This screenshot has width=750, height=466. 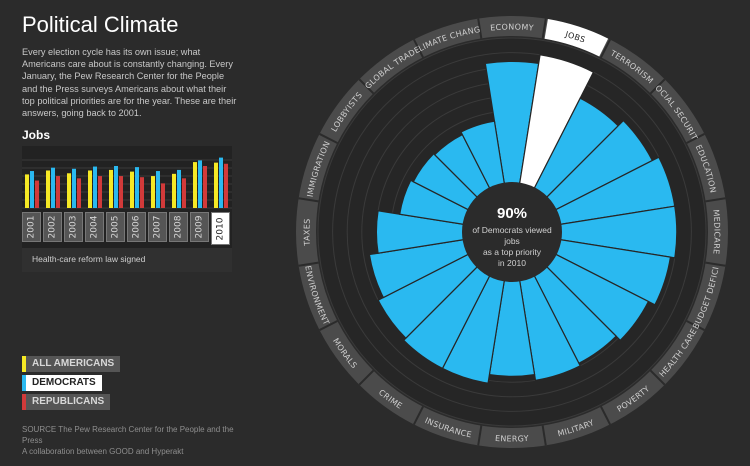 I want to click on mini-bar-2010-all-americans, so click(x=216, y=185).